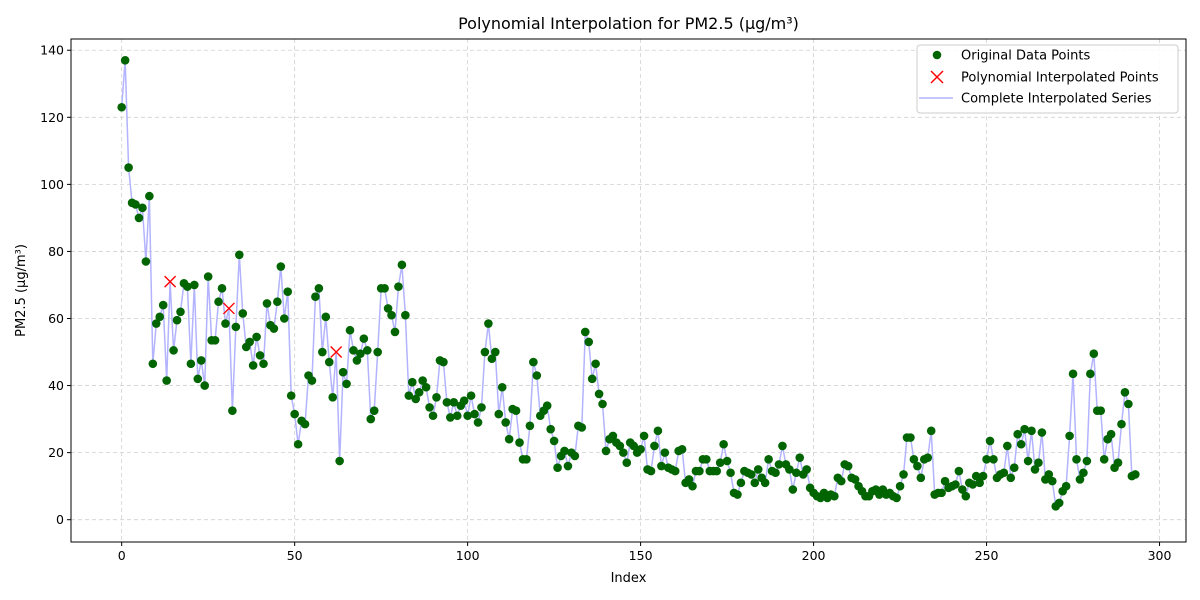 This screenshot has height=600, width=1200. What do you see at coordinates (60, 519) in the screenshot?
I see `y-tick-label: 0` at bounding box center [60, 519].